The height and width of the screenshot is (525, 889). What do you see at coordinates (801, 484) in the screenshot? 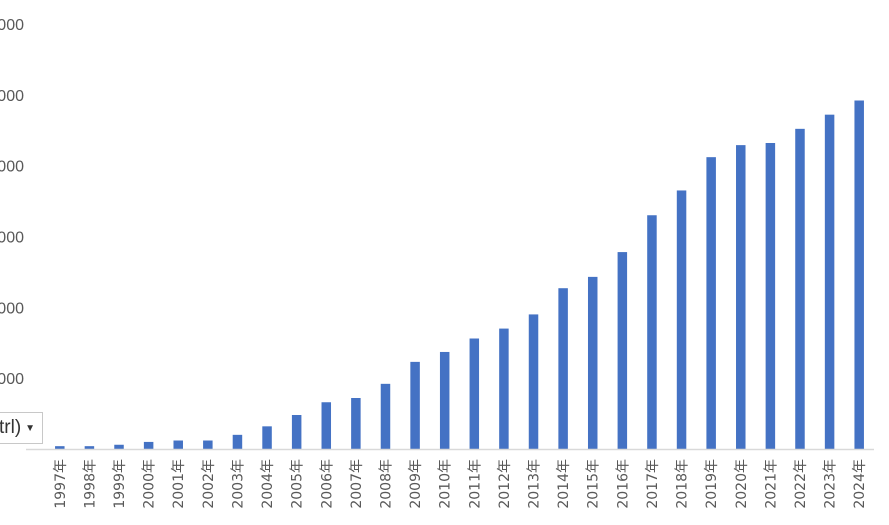
I see `x-tick-label: 2022年` at bounding box center [801, 484].